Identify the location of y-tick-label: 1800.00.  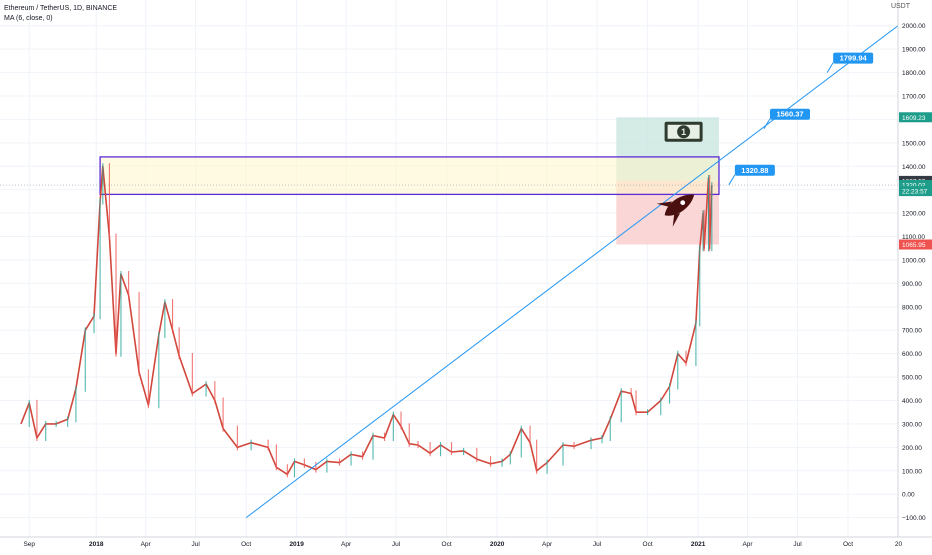
(914, 73).